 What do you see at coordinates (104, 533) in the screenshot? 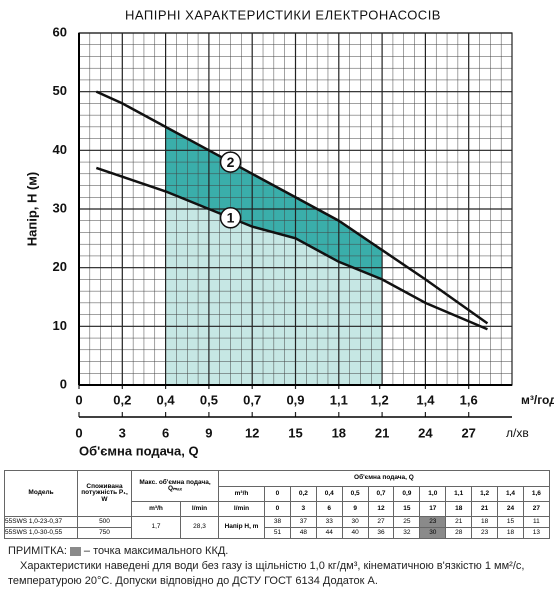
I see `table-cell: 750` at bounding box center [104, 533].